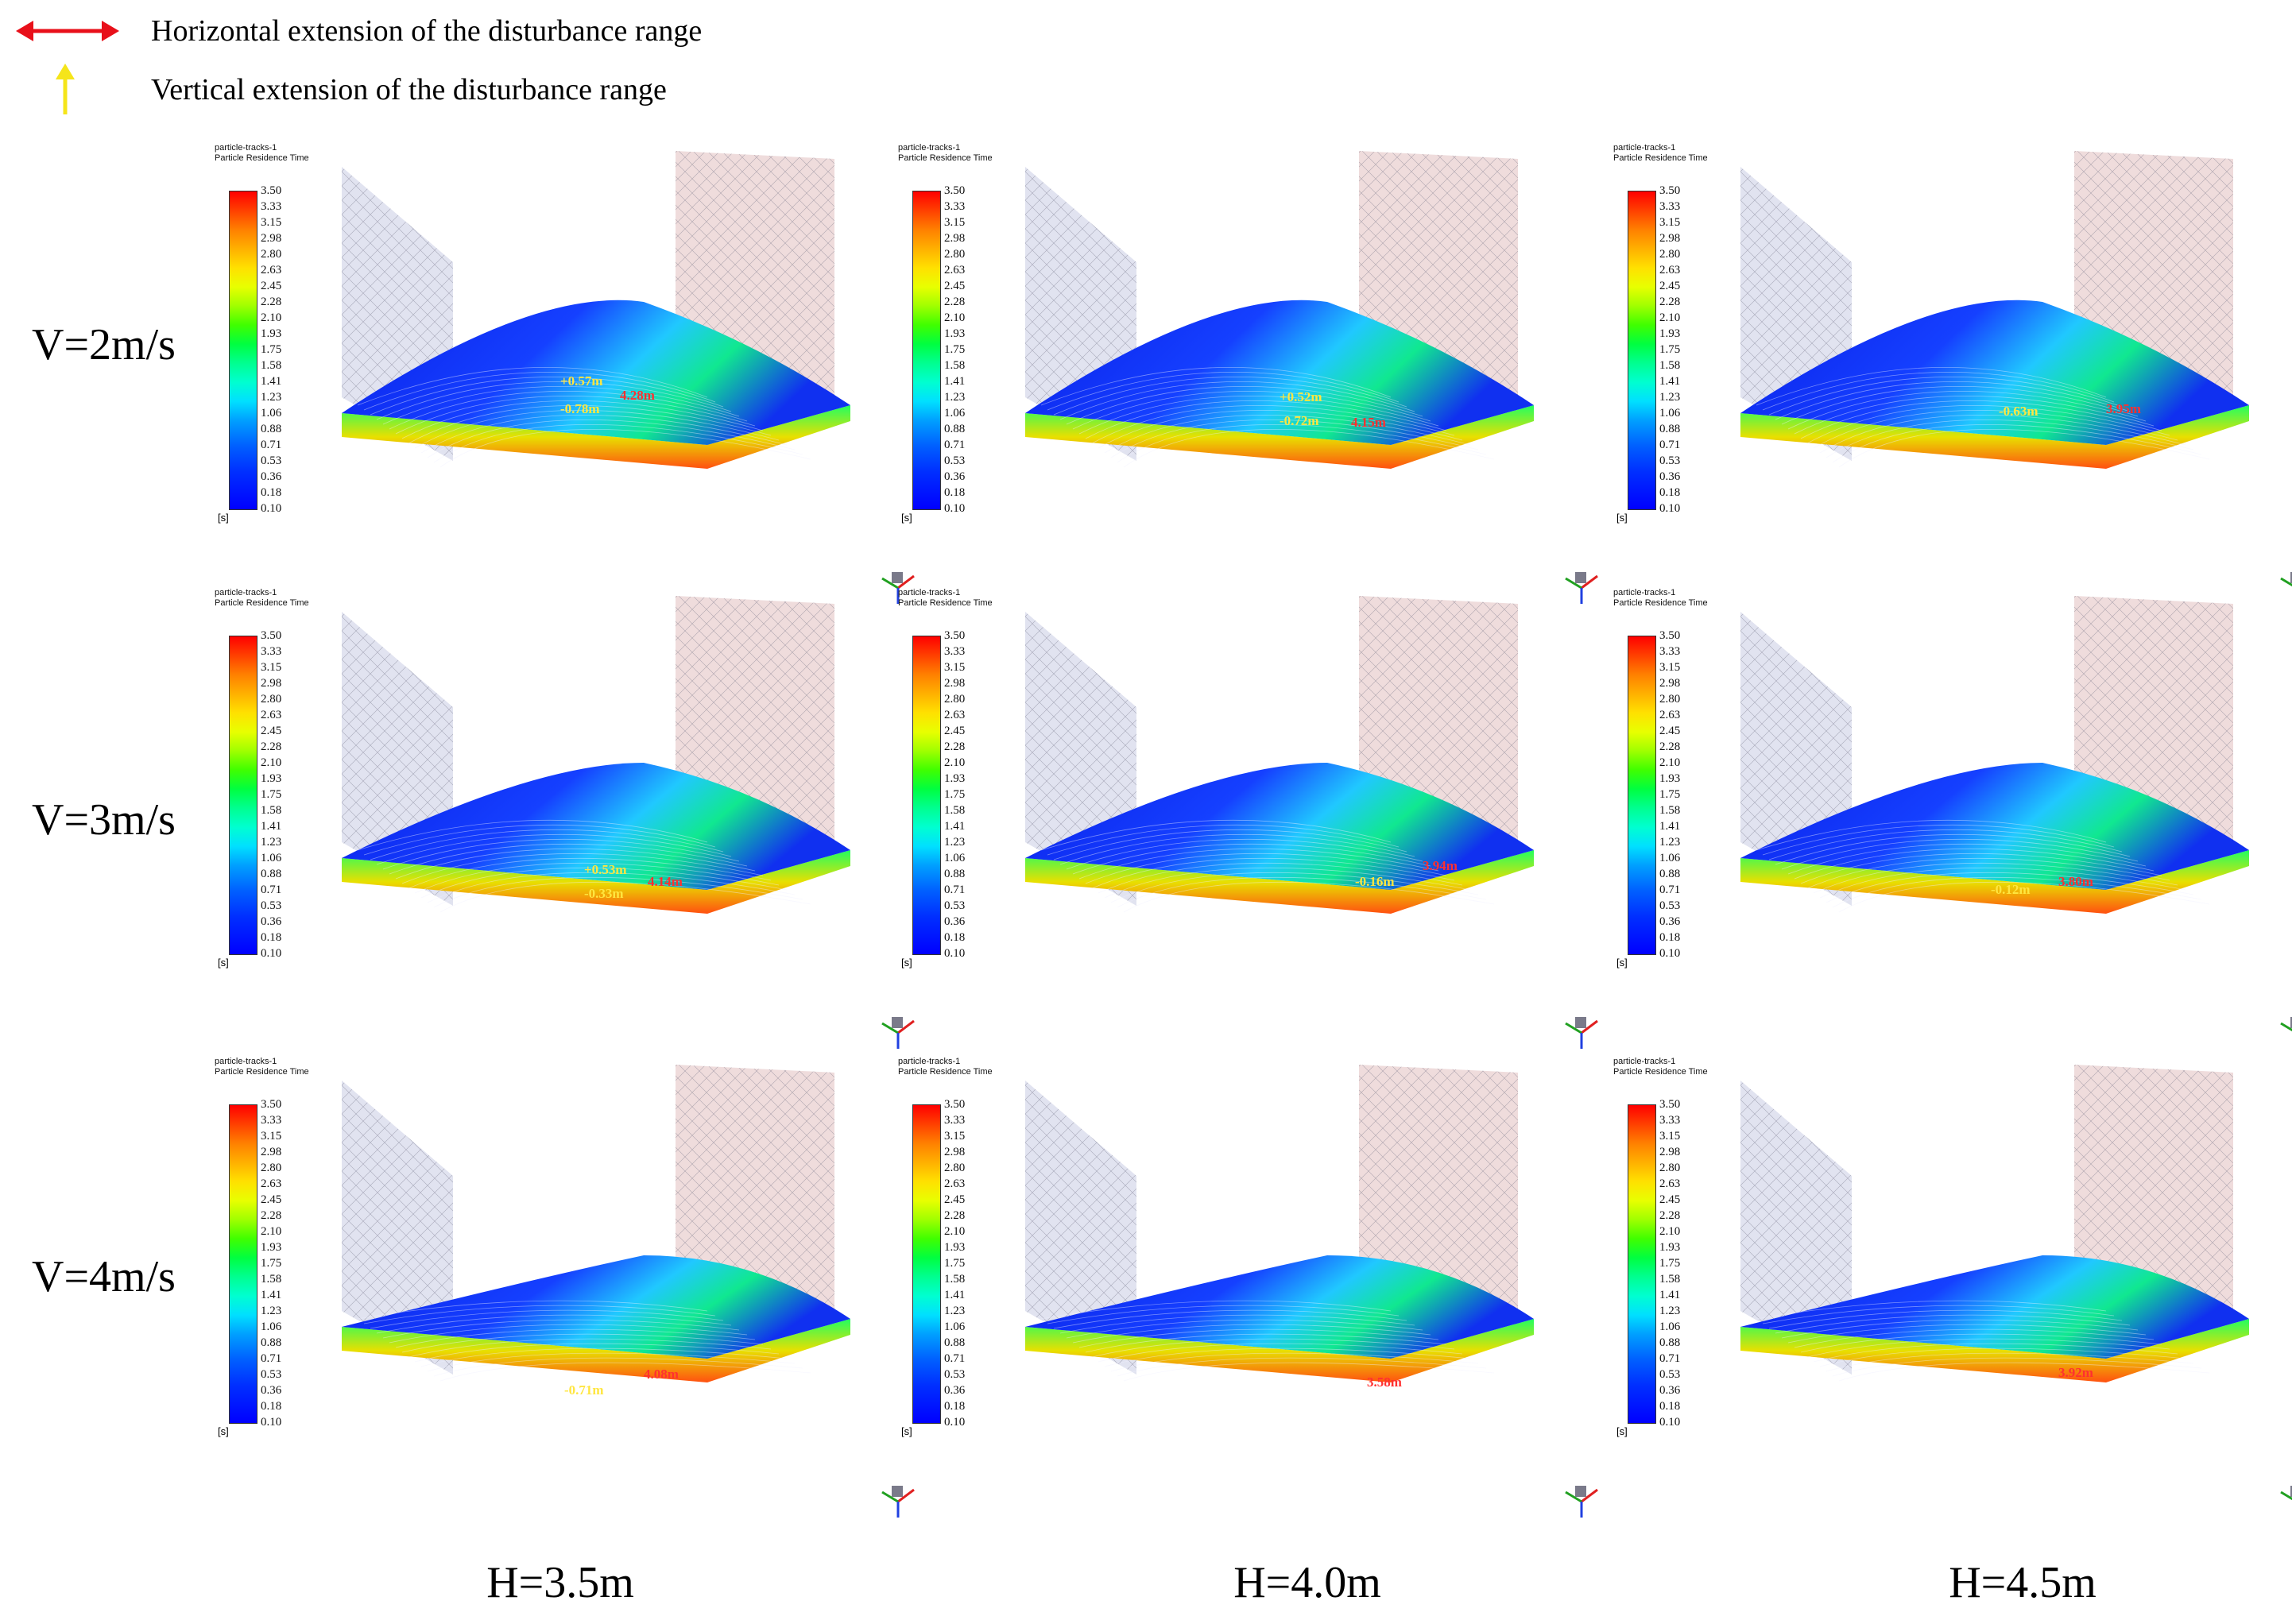 The width and height of the screenshot is (2292, 1624). I want to click on colorbar, so click(926, 1264).